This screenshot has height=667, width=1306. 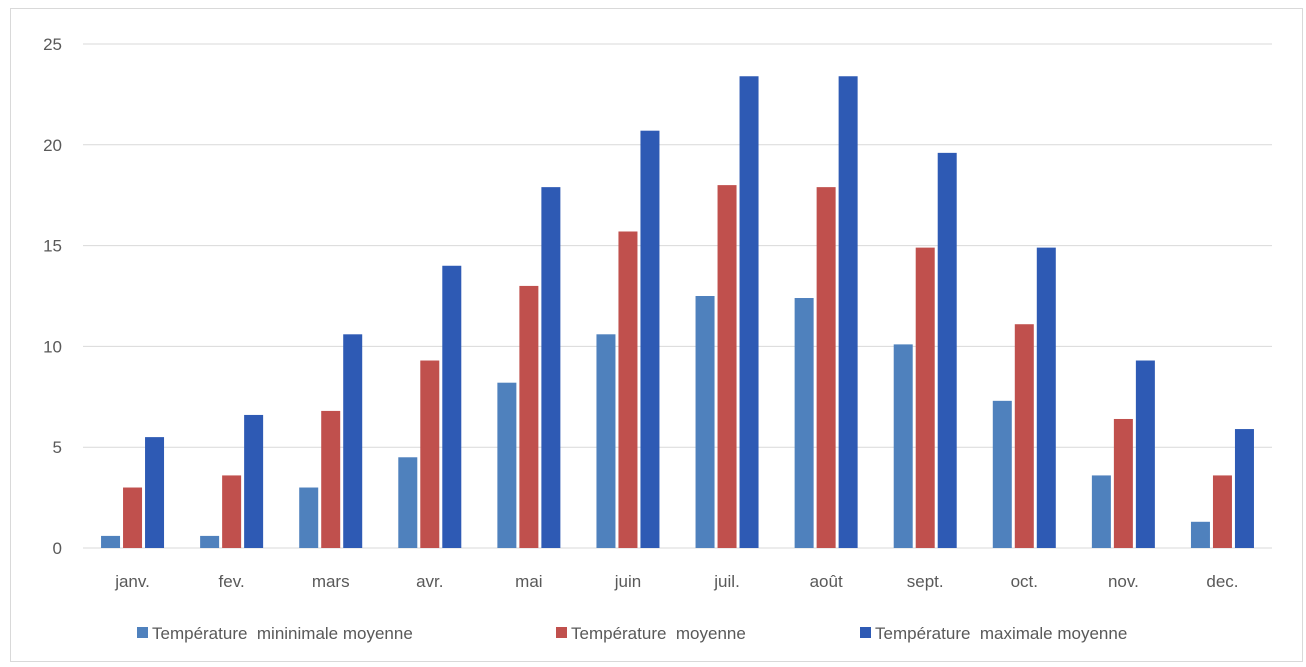 I want to click on bar-nov.-series-2, so click(x=1123, y=483).